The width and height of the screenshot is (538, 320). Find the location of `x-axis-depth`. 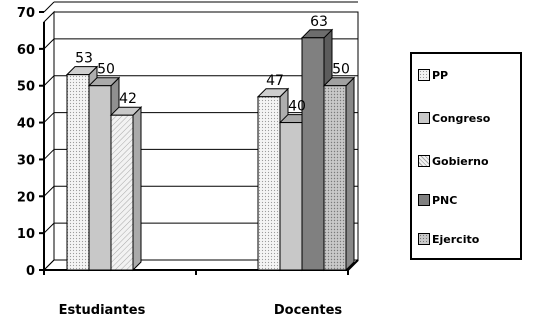

x-axis-depth is located at coordinates (353, 265).